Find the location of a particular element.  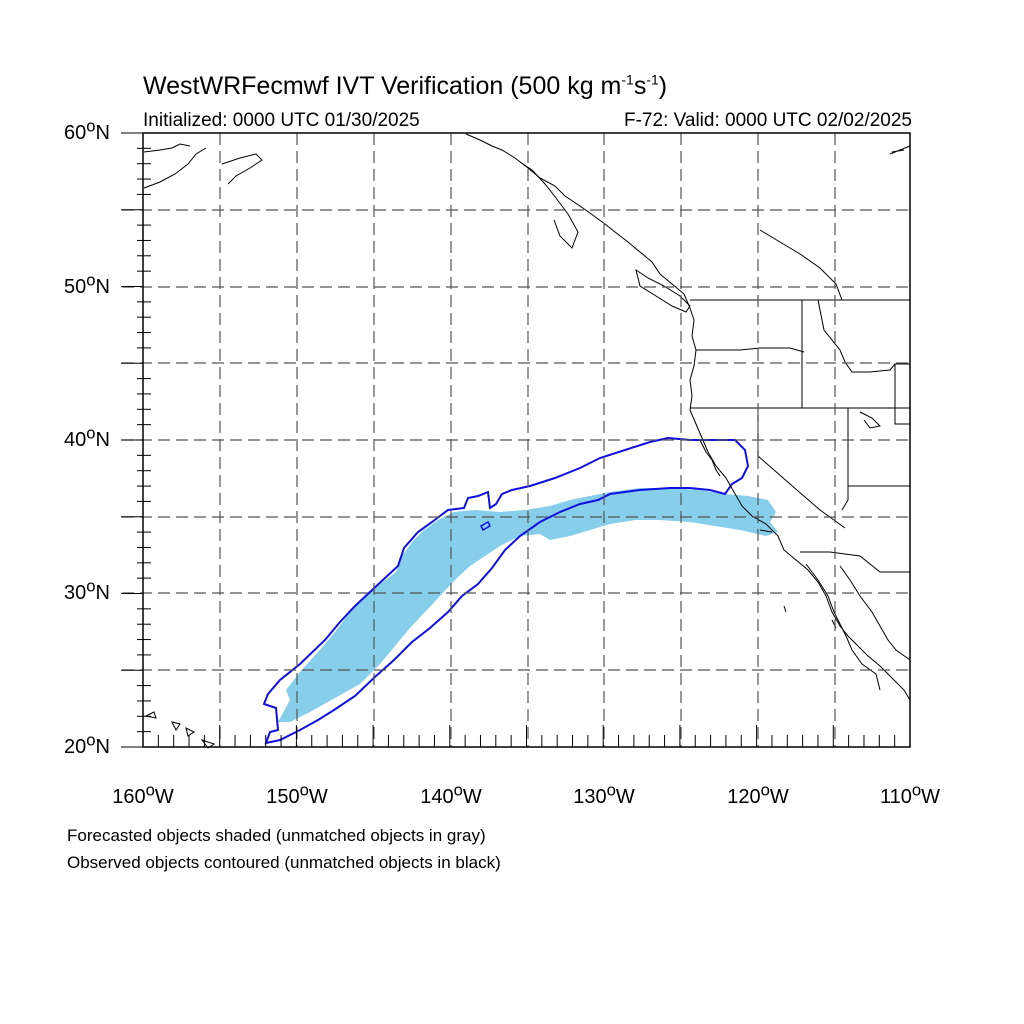

lon-label-130w: 130oW is located at coordinates (604, 794).